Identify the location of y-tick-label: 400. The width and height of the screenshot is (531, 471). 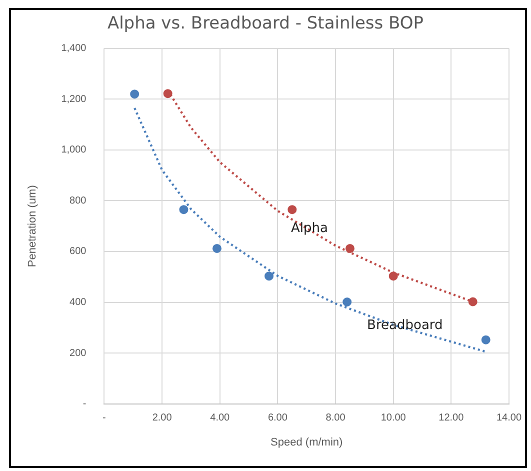
(78, 302).